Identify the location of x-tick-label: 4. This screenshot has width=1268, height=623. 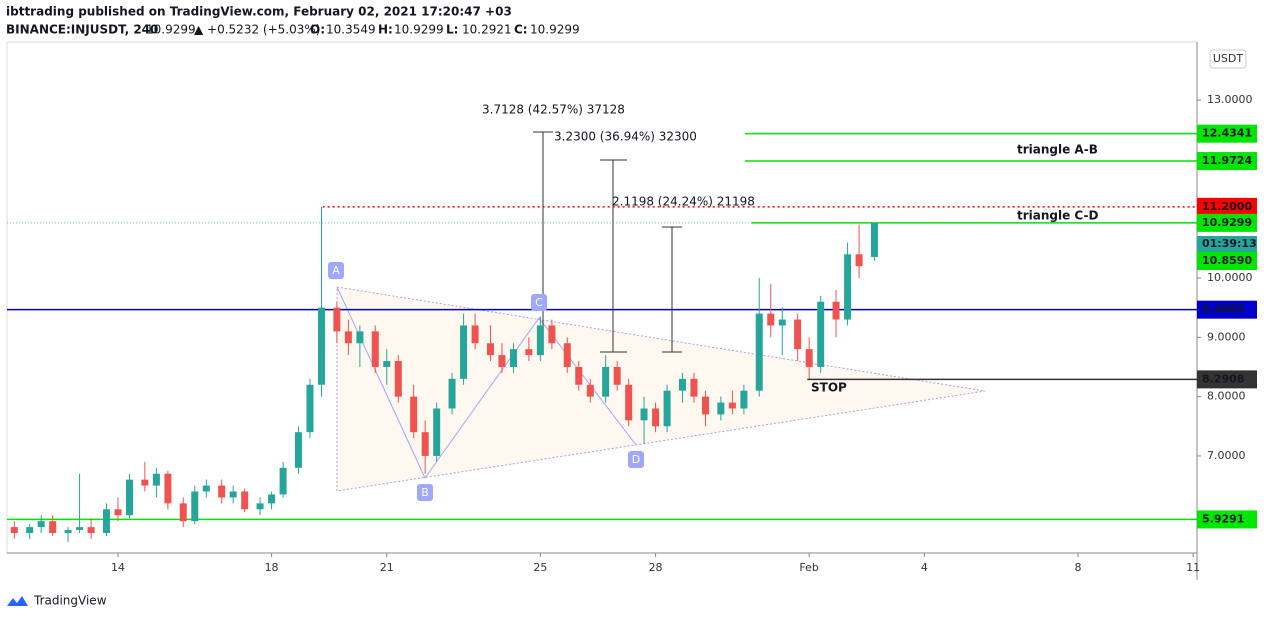
(924, 567).